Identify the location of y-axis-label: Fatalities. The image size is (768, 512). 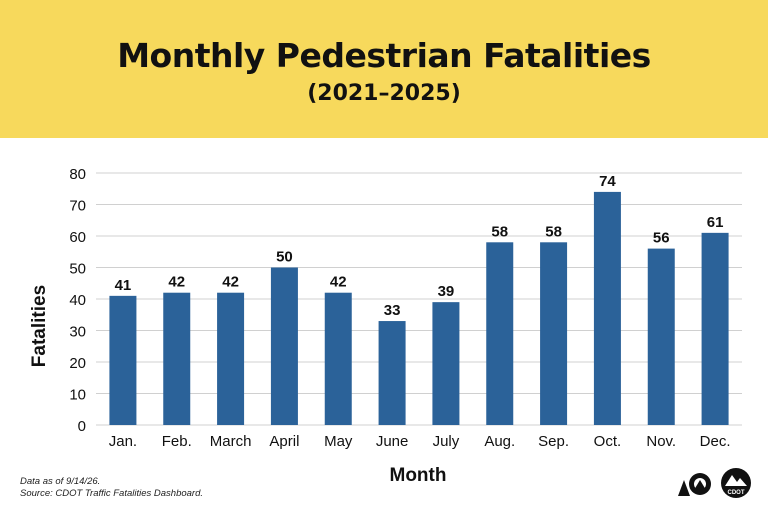
(39, 326).